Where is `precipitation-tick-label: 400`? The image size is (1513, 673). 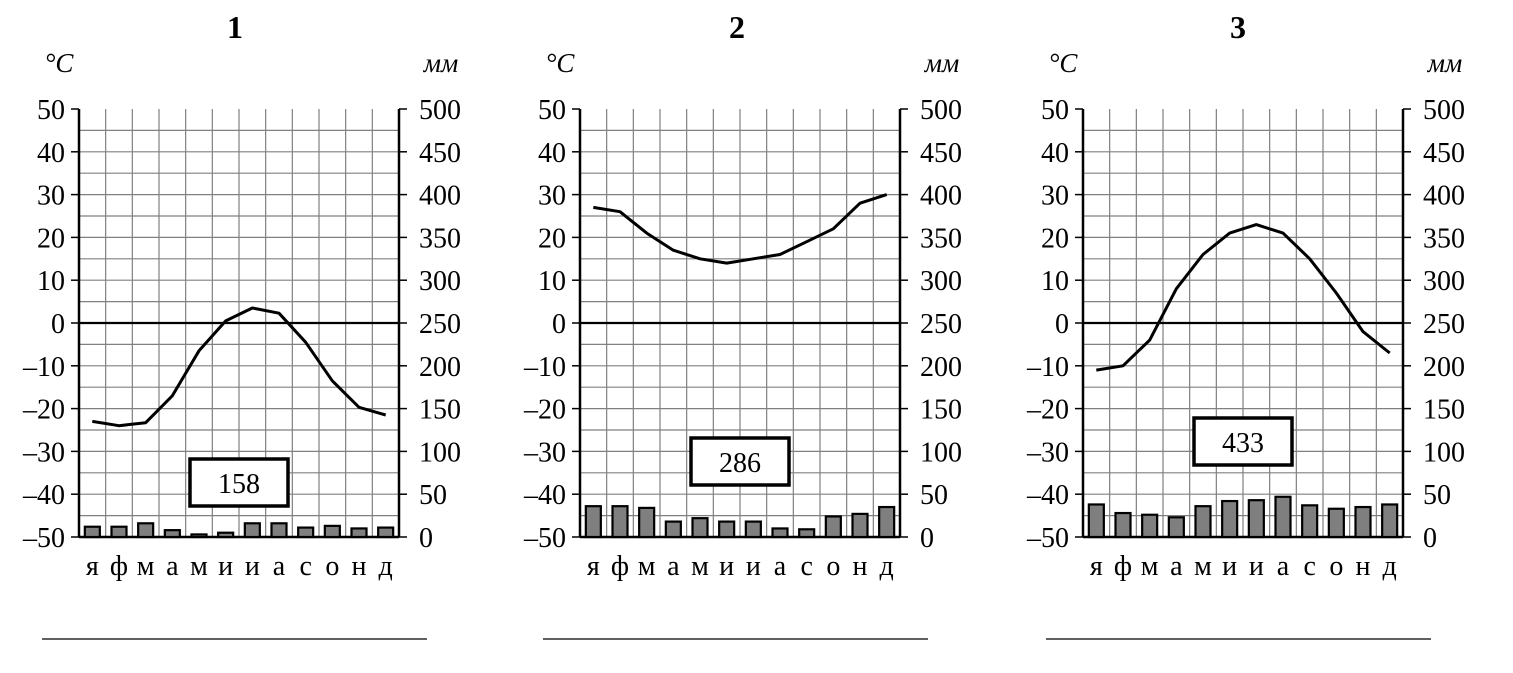 precipitation-tick-label: 400 is located at coordinates (941, 196).